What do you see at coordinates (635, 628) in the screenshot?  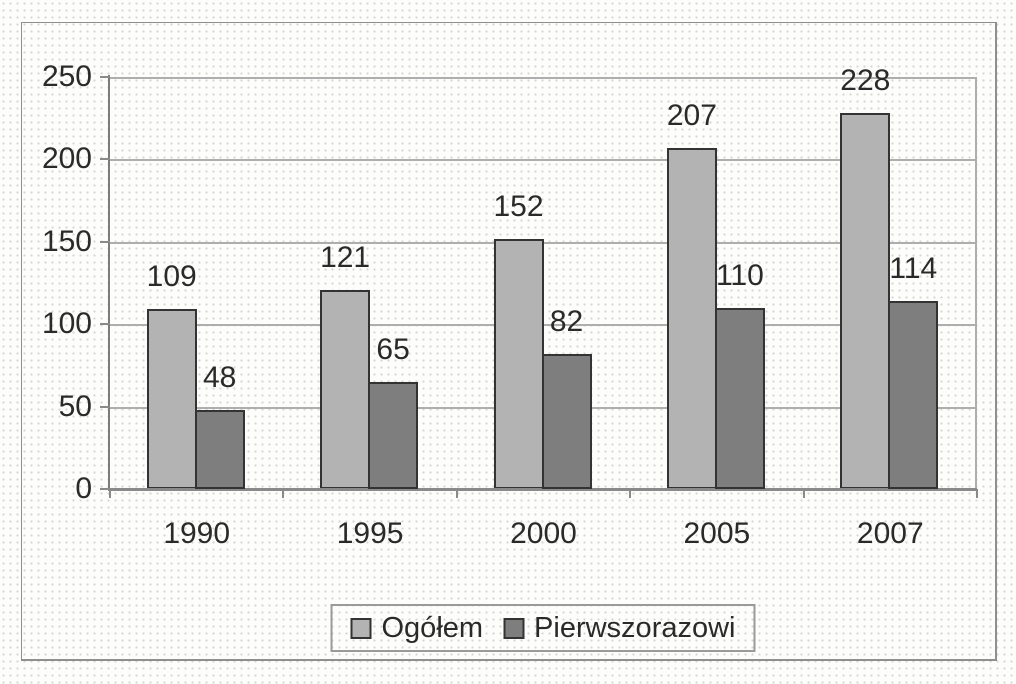 I see `legend-label: Pierwszorazowi` at bounding box center [635, 628].